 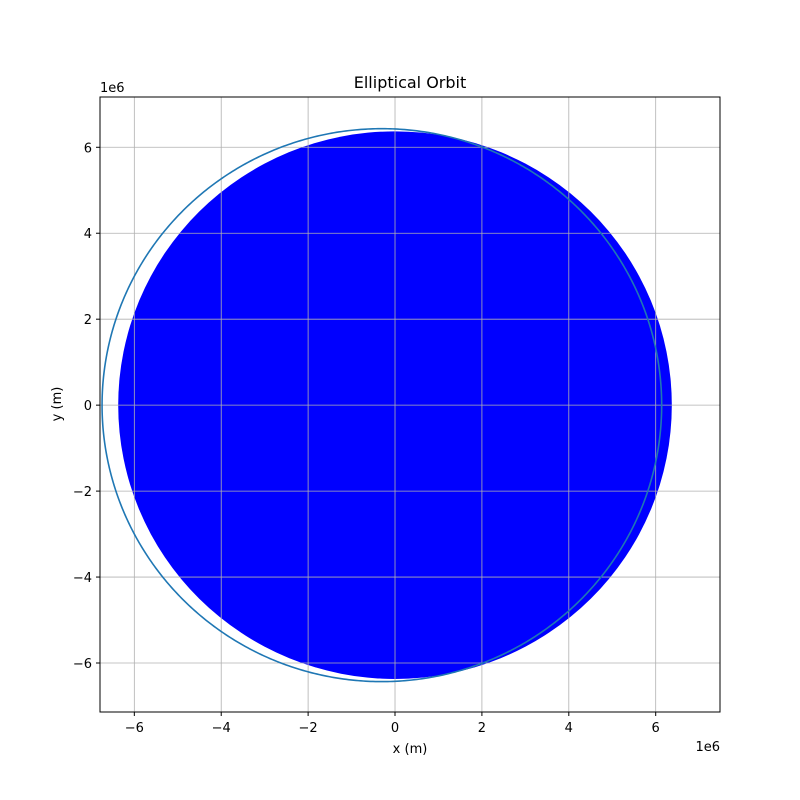 What do you see at coordinates (82, 492) in the screenshot?
I see `y-tick-label: −2` at bounding box center [82, 492].